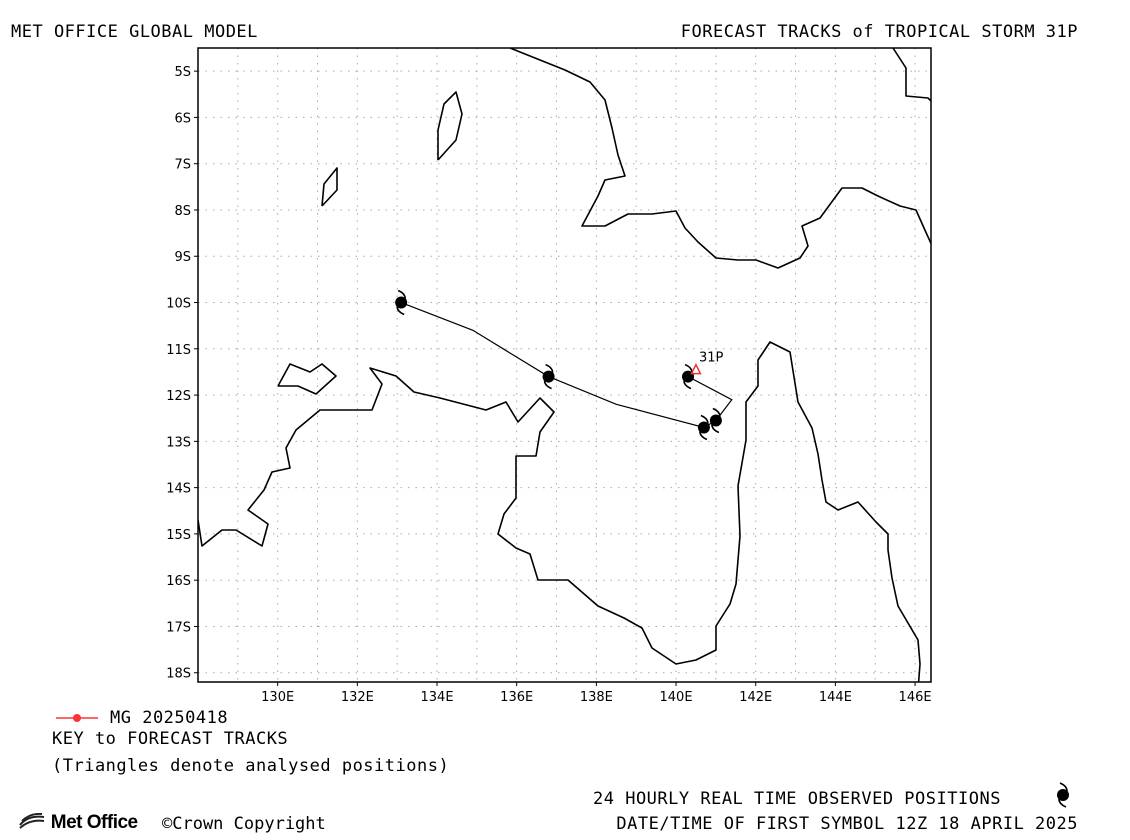 Image resolution: width=1130 pixels, height=840 pixels. I want to click on latitude-tick-label: 17S, so click(178, 627).